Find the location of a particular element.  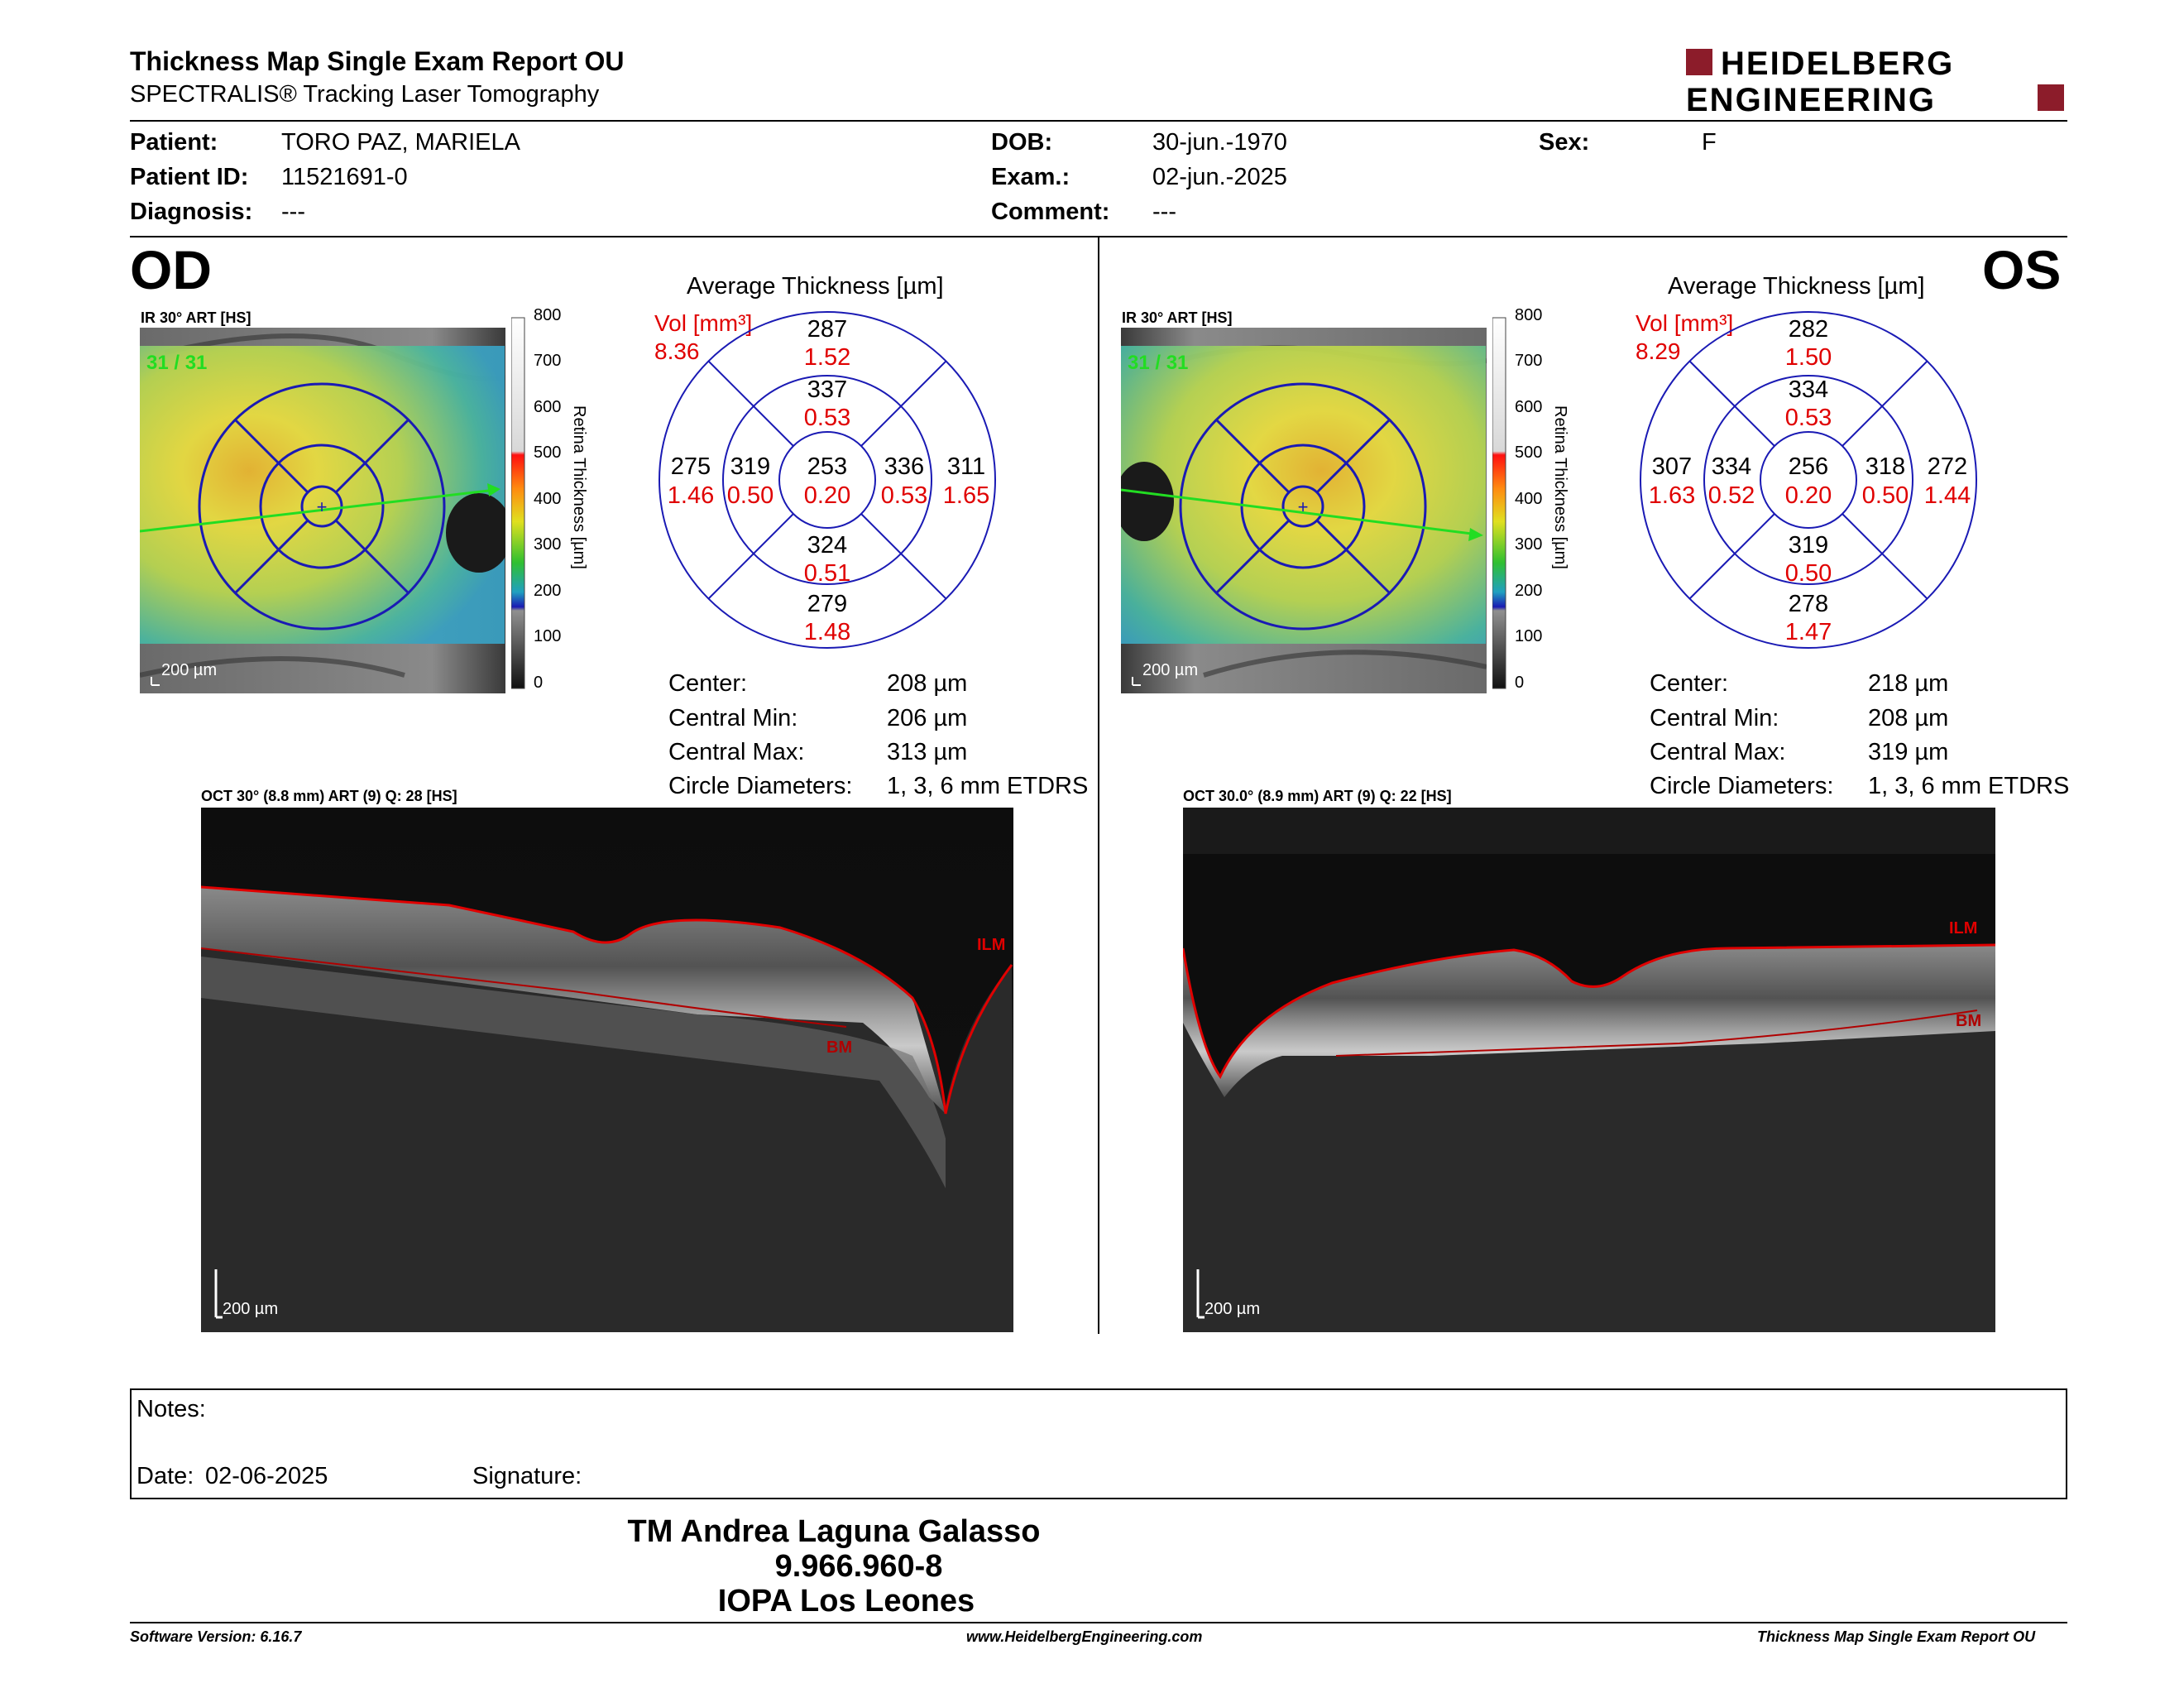

od-max-value: 313 µm is located at coordinates (927, 752).